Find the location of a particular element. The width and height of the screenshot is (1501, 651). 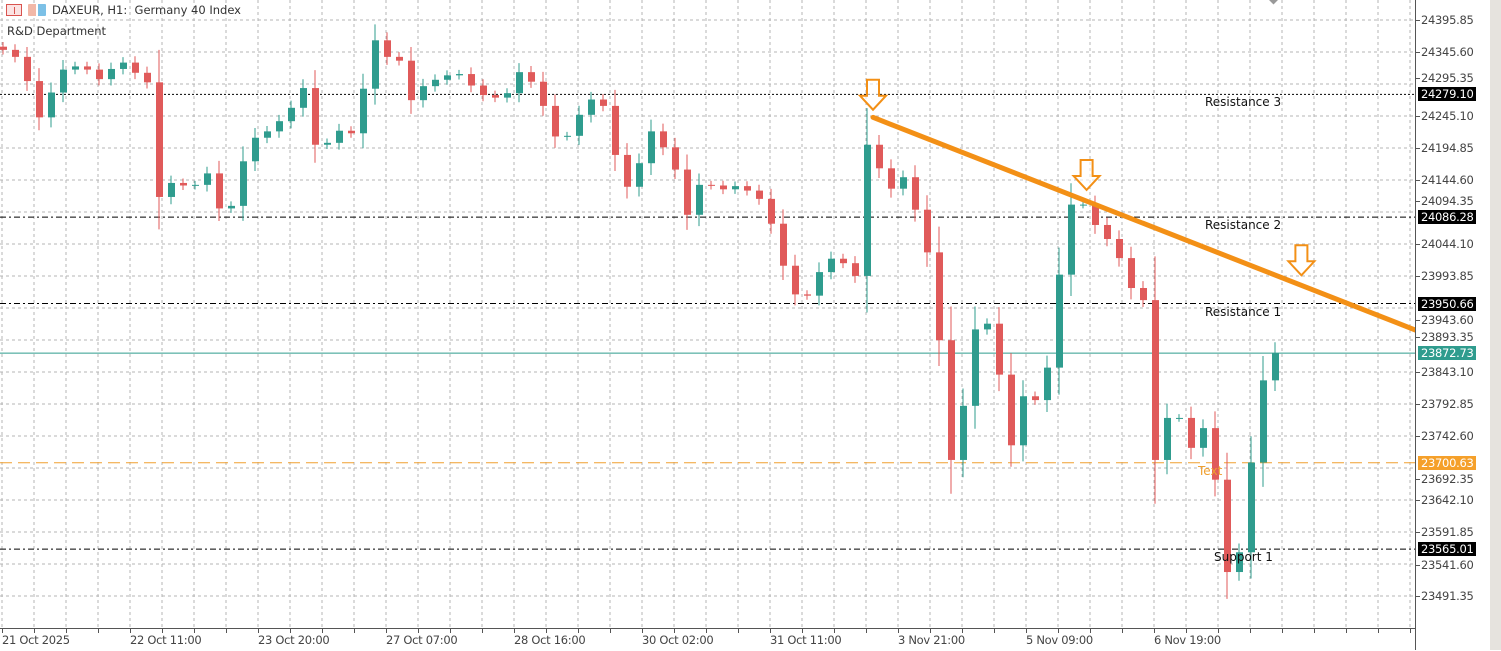

price-tick-label: 24245.10 is located at coordinates (1444, 116).